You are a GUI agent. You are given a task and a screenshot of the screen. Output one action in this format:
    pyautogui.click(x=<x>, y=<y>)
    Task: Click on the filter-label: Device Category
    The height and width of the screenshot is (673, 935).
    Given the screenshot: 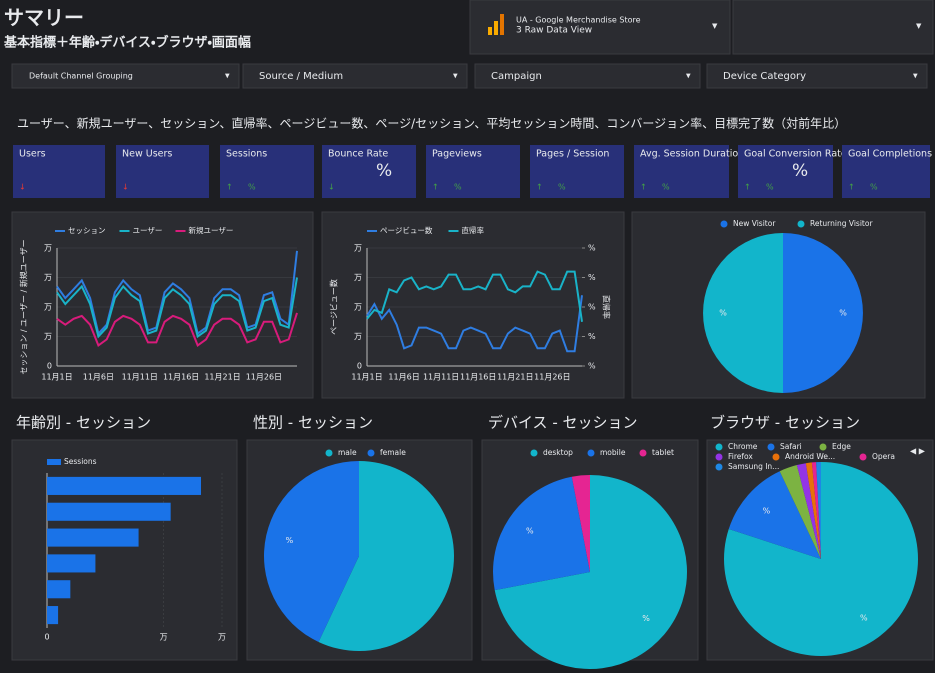 What is the action you would take?
    pyautogui.click(x=764, y=76)
    